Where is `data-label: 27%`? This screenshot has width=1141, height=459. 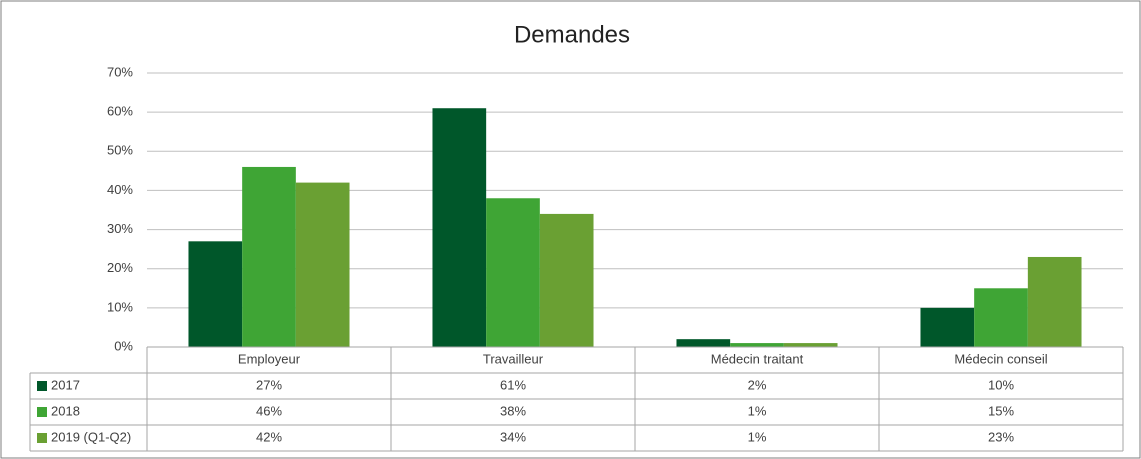 data-label: 27% is located at coordinates (269, 384).